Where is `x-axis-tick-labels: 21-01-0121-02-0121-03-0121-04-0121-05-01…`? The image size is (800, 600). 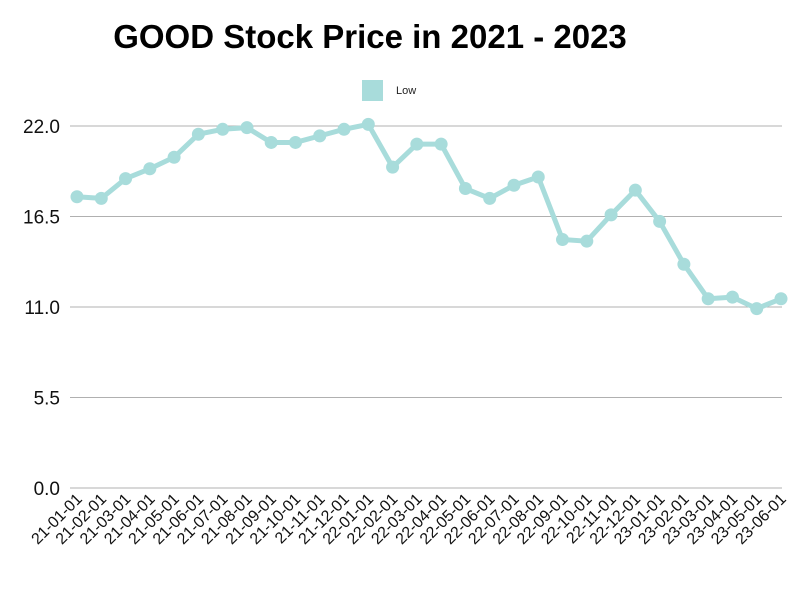 x-axis-tick-labels: 21-01-0121-02-0121-03-0121-04-0121-05-01… is located at coordinates (409, 519).